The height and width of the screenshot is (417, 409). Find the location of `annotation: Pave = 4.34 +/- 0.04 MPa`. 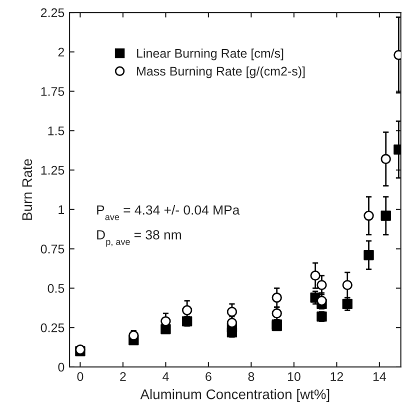

annotation: Pave = 4.34 +/- 0.04 MPa is located at coordinates (168, 212).